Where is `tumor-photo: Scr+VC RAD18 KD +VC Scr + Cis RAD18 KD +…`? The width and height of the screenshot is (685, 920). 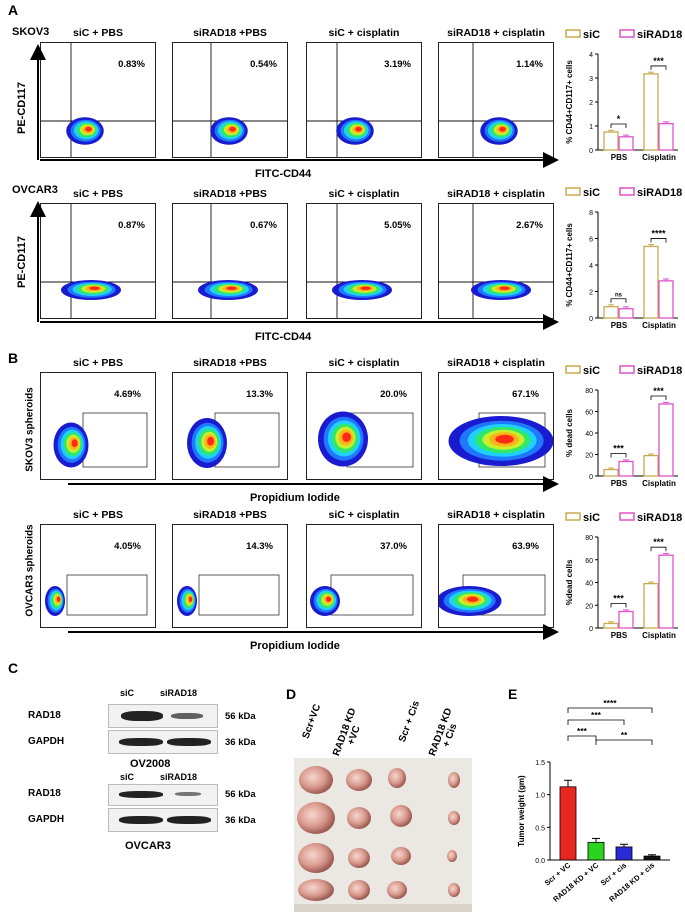 tumor-photo: Scr+VC RAD18 KD +VC Scr + Cis RAD18 KD +… is located at coordinates (383, 805).